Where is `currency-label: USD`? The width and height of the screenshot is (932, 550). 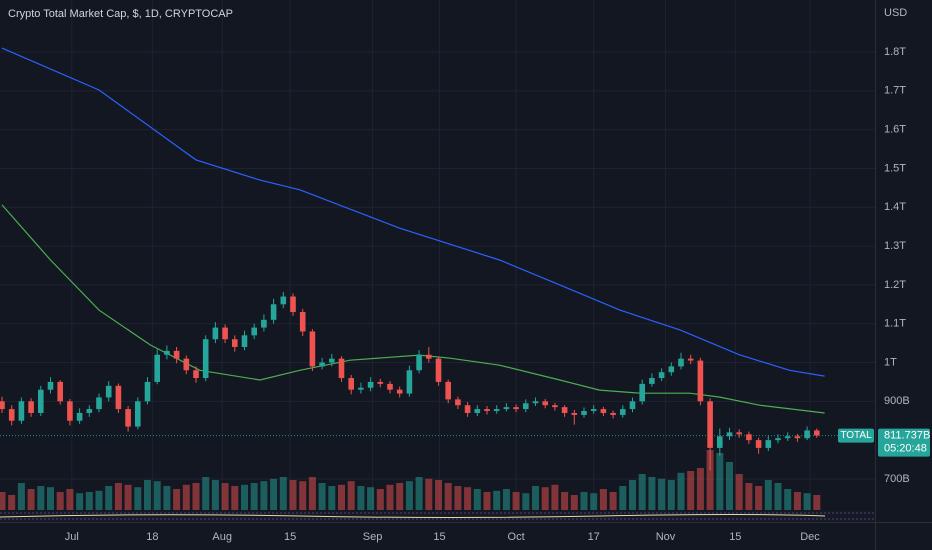
currency-label: USD is located at coordinates (895, 13).